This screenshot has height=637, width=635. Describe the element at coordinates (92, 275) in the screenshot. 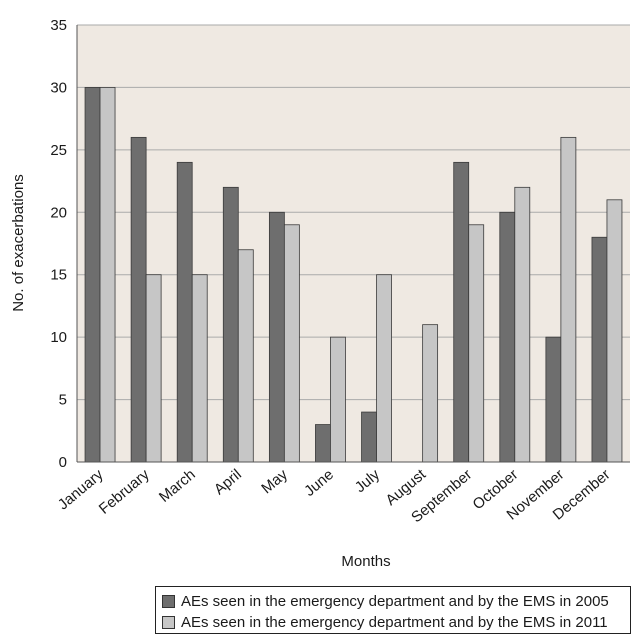

I see `bar-2005-january` at that location.